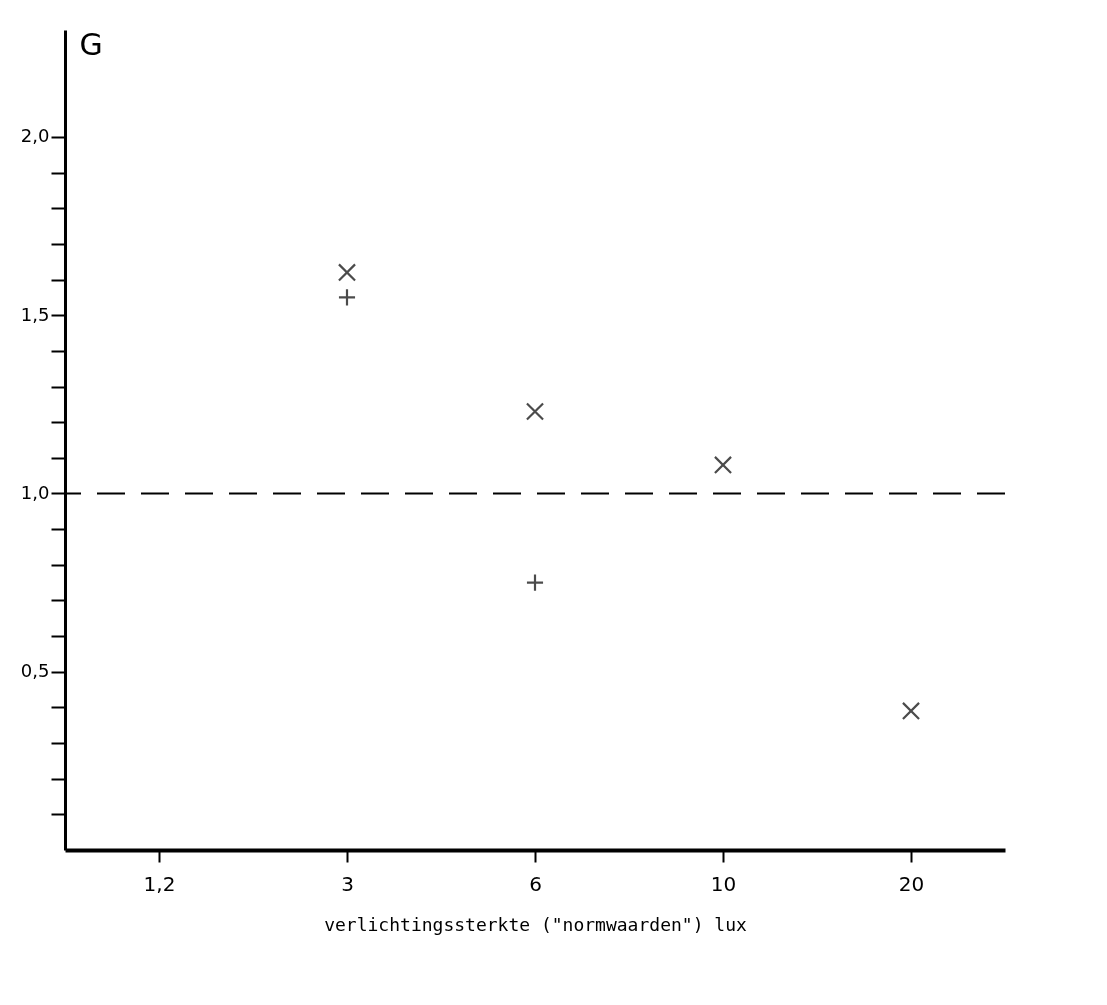  Describe the element at coordinates (35, 136) in the screenshot. I see `y-tick-label: 2,0` at that location.